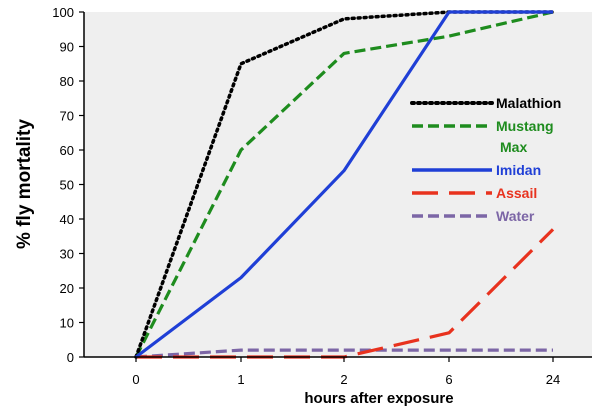 The image size is (596, 410). I want to click on y-tick-label: 90, so click(67, 47).